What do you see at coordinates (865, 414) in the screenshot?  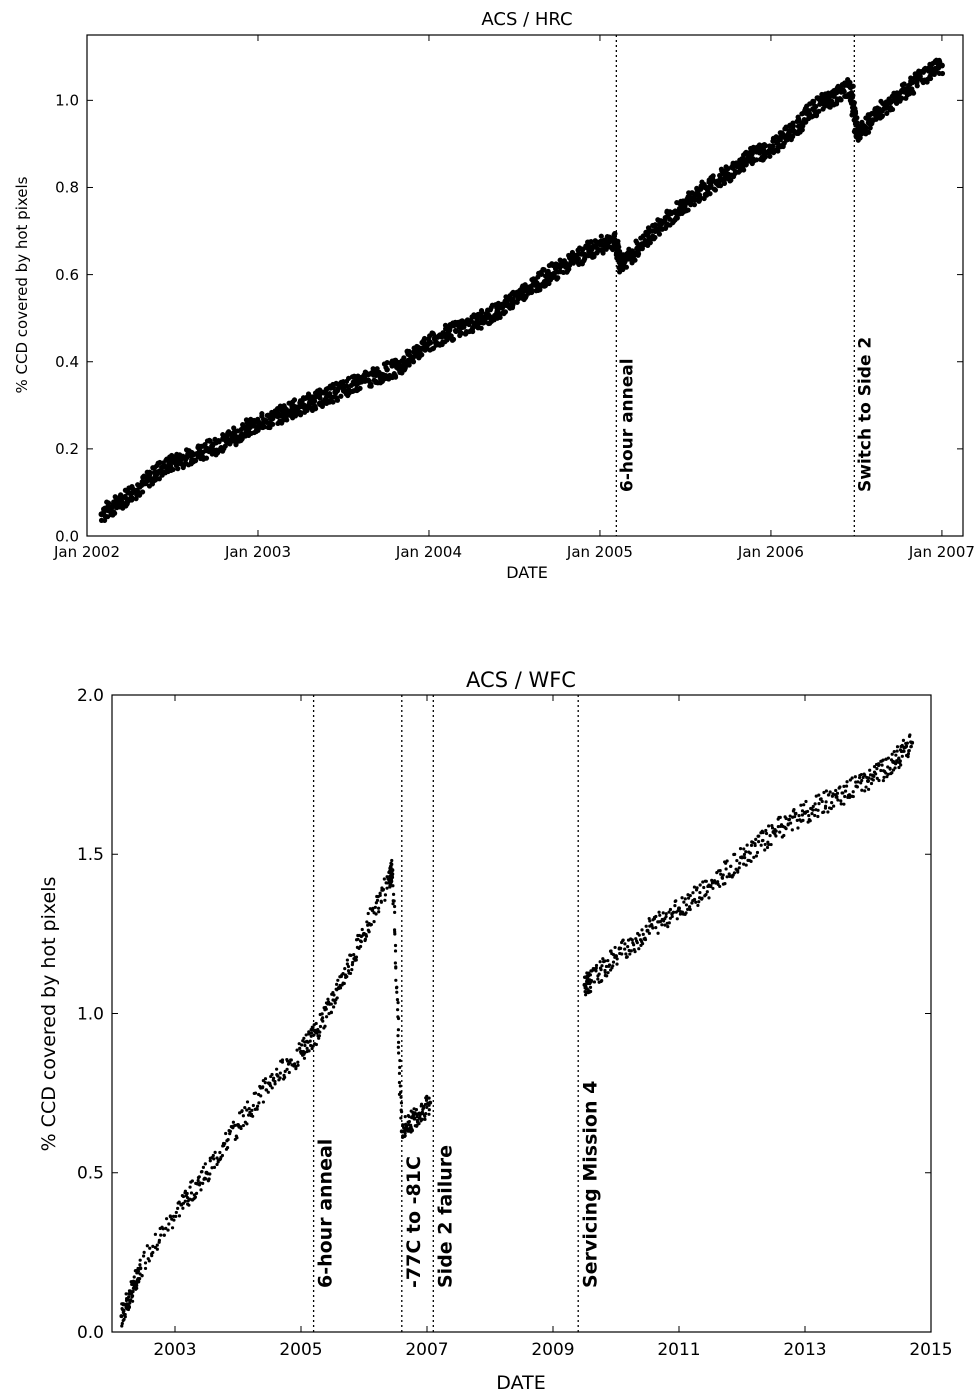 I see `hrc-event-label: Switch to Side 2` at bounding box center [865, 414].